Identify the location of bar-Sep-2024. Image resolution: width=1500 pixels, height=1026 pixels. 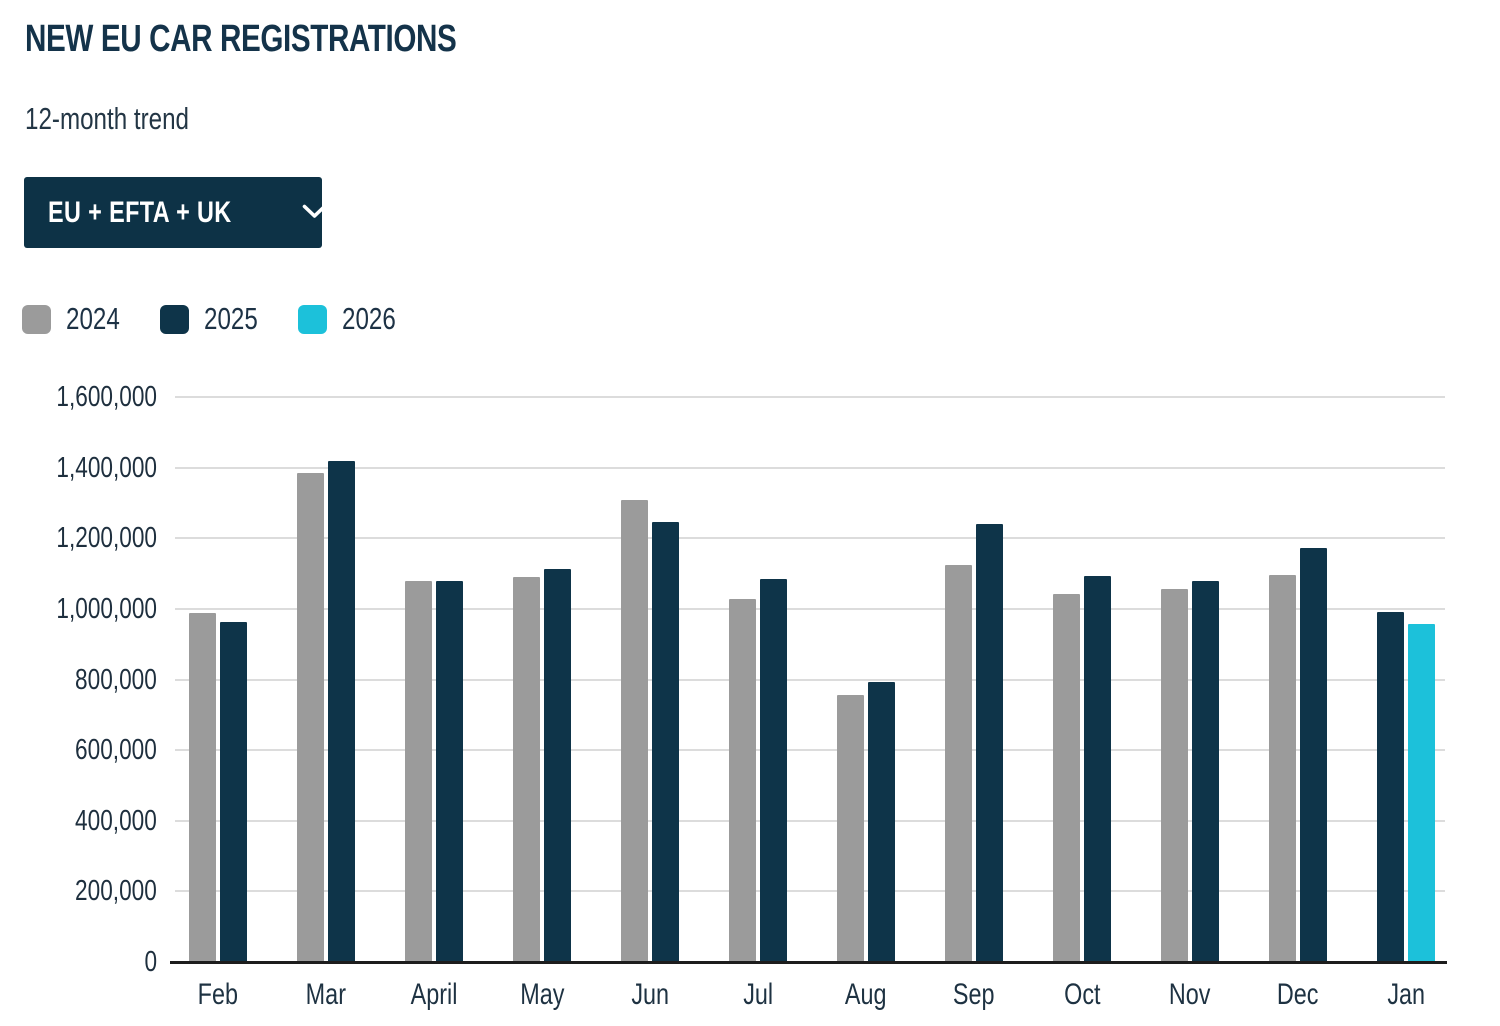
(958, 763).